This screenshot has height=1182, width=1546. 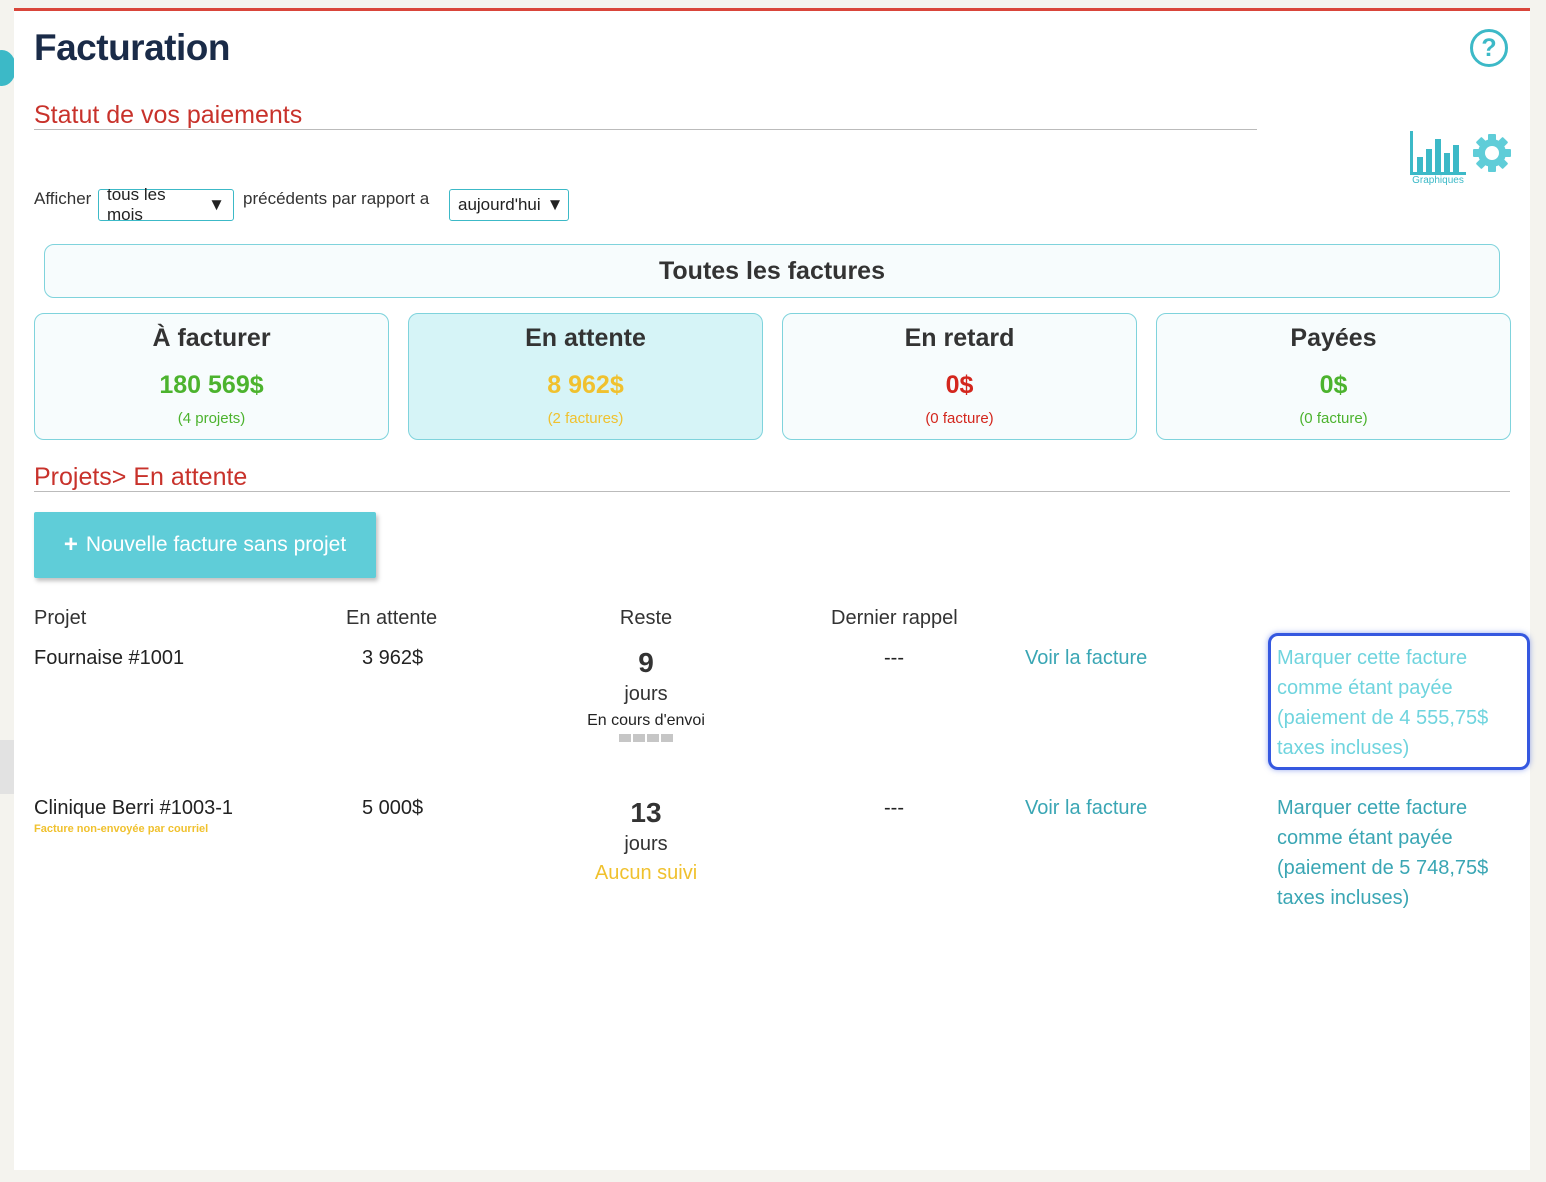 What do you see at coordinates (109, 658) in the screenshot?
I see `project-name: Fournaise #1001` at bounding box center [109, 658].